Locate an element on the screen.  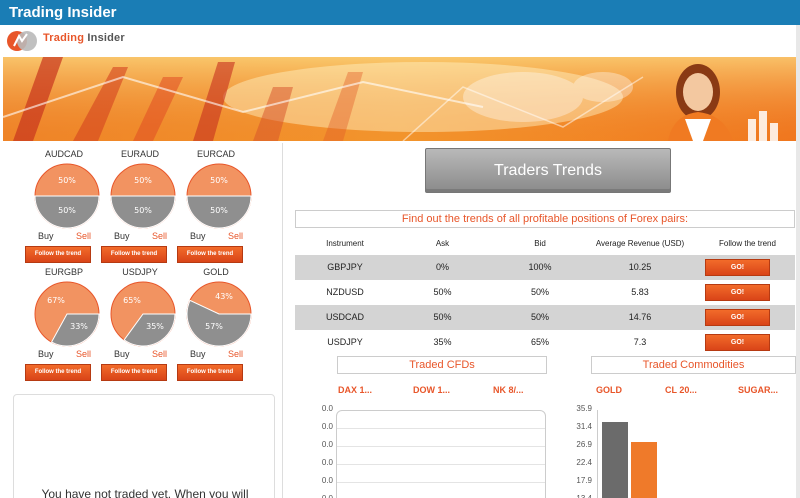
ask-cell: 35% is located at coordinates (442, 342).